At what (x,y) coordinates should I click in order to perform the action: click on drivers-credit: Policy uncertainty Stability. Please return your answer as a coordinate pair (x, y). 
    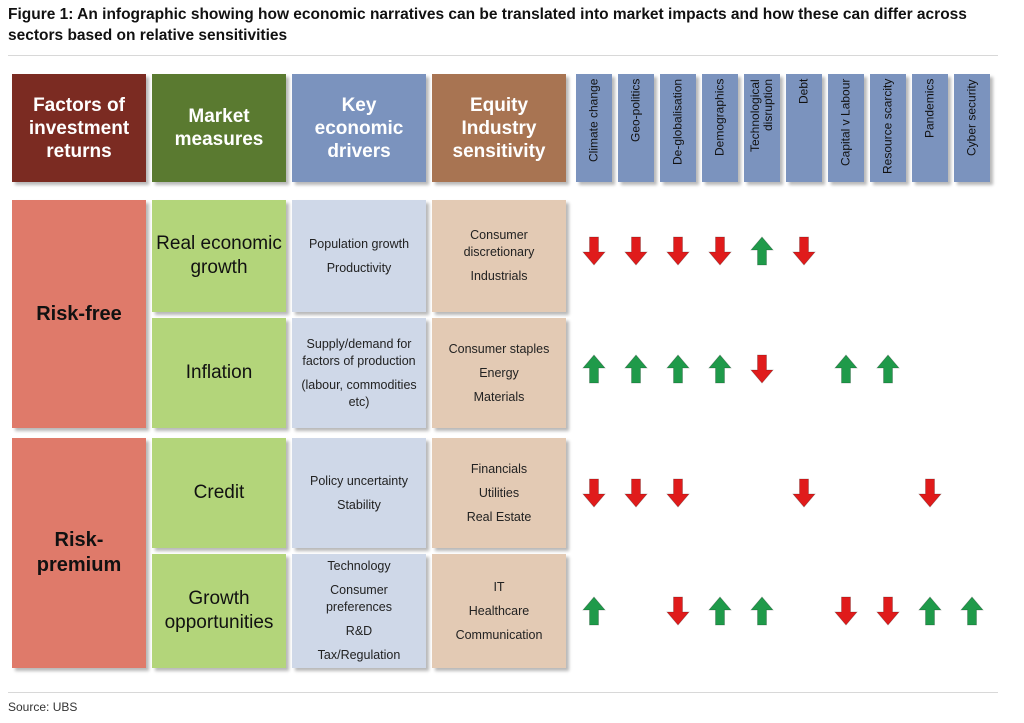
    Looking at the image, I should click on (359, 493).